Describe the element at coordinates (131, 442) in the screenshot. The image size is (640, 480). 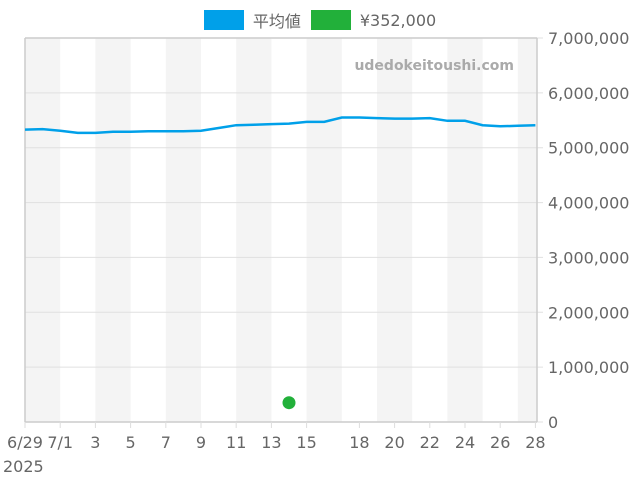
I see `x-tick-label: 5` at that location.